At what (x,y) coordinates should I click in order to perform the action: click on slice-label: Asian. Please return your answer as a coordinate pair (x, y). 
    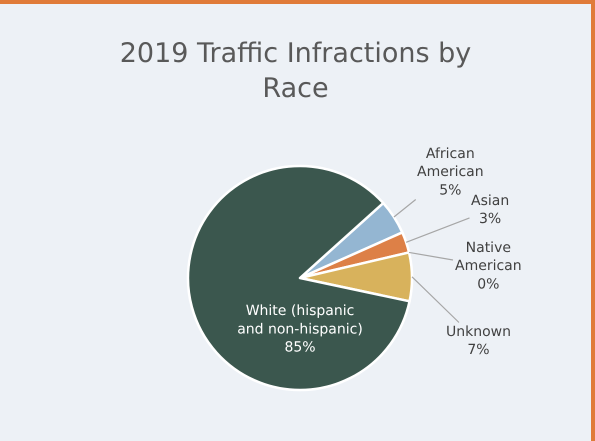
    Looking at the image, I should click on (490, 201).